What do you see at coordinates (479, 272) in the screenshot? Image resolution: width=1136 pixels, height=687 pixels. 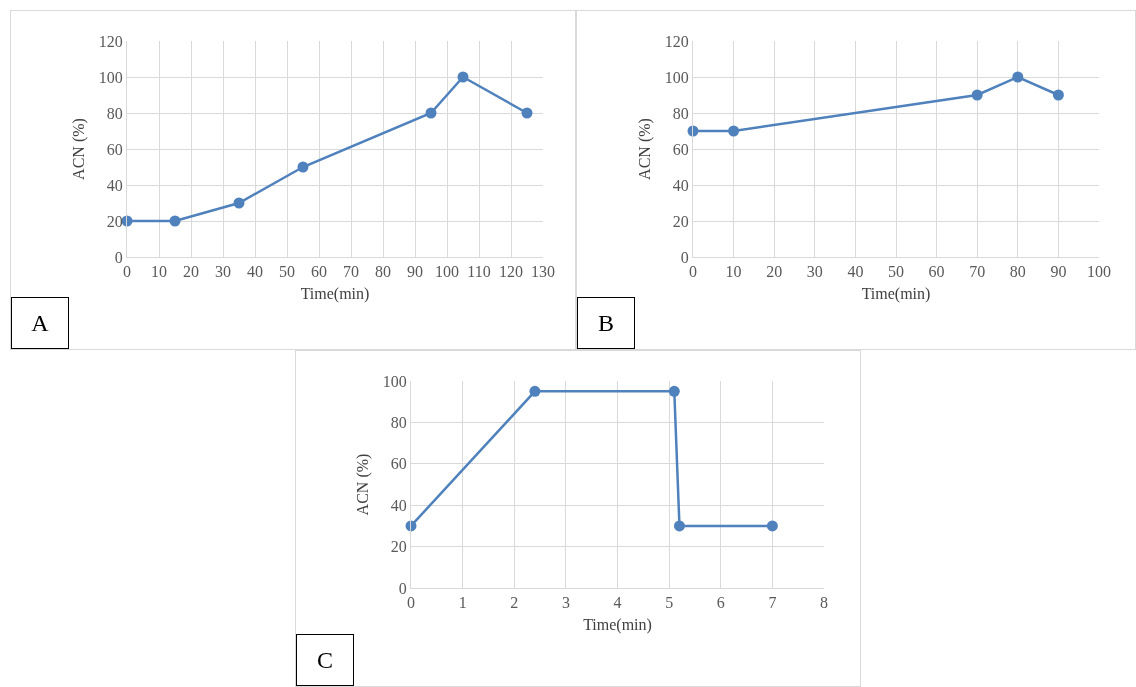 I see `x-tick-label: 110` at bounding box center [479, 272].